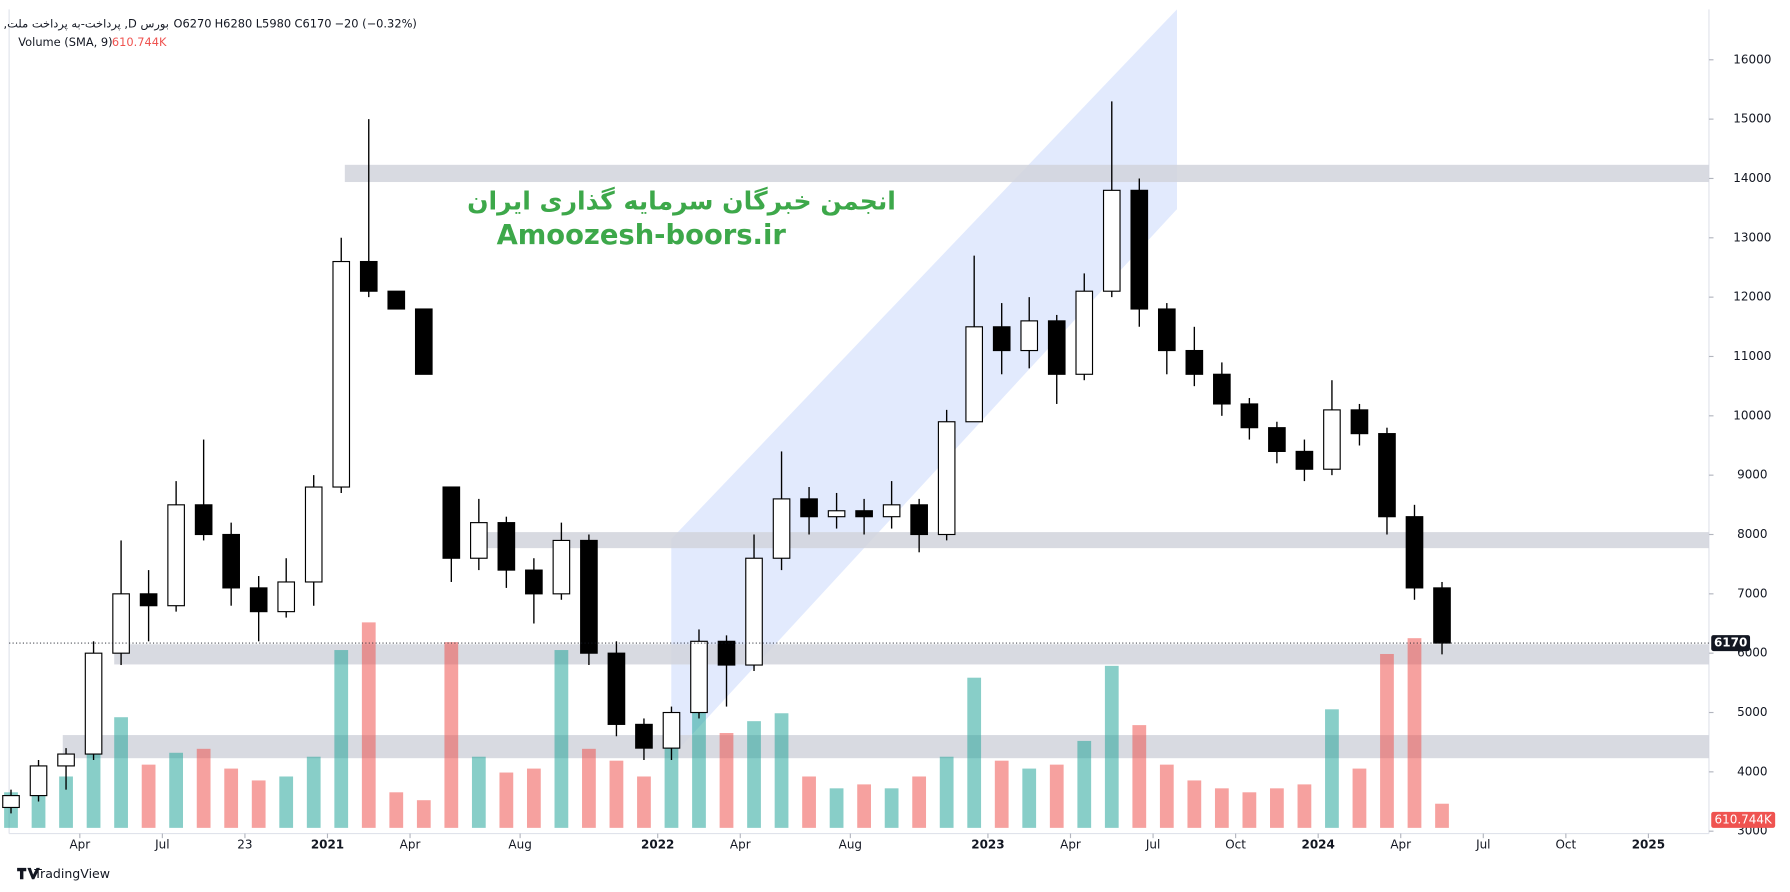  Describe the element at coordinates (987, 844) in the screenshot. I see `x-tick-label: 2023` at that location.